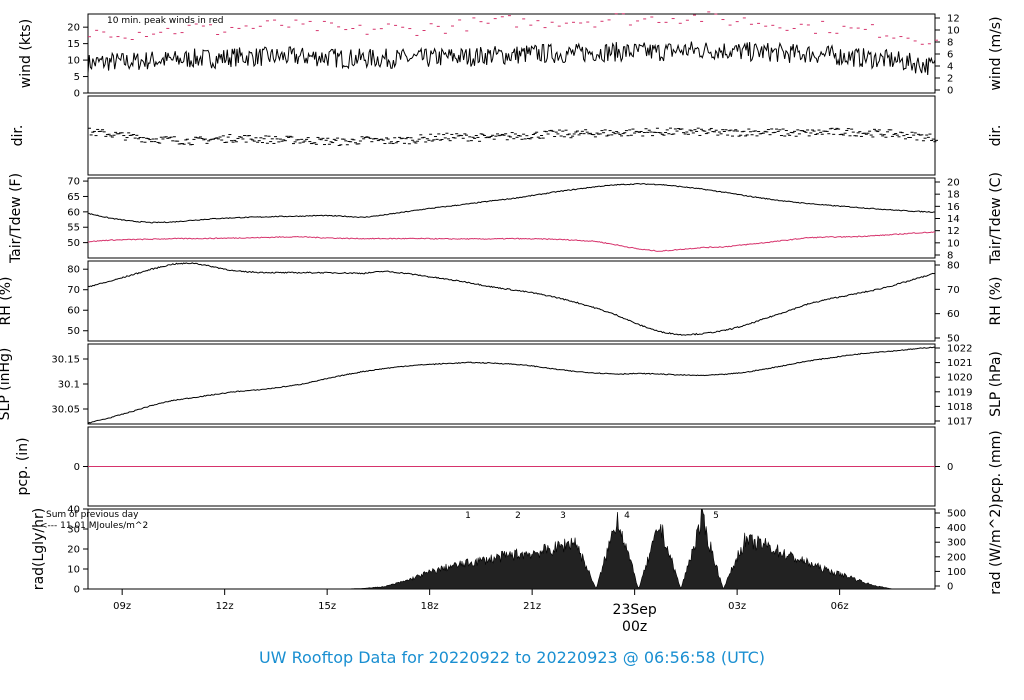 The height and width of the screenshot is (700, 1024). What do you see at coordinates (840, 606) in the screenshot?
I see `xtick-label: 06z` at bounding box center [840, 606].